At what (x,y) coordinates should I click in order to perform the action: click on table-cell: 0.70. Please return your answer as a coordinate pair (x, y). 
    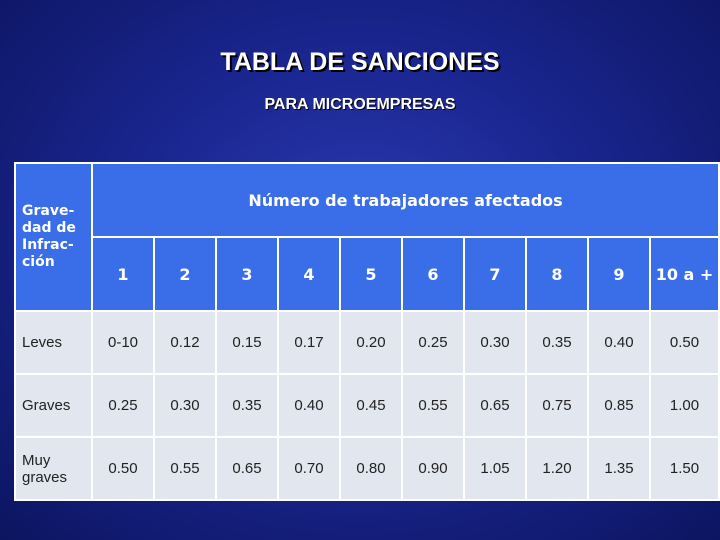
    Looking at the image, I should click on (309, 468).